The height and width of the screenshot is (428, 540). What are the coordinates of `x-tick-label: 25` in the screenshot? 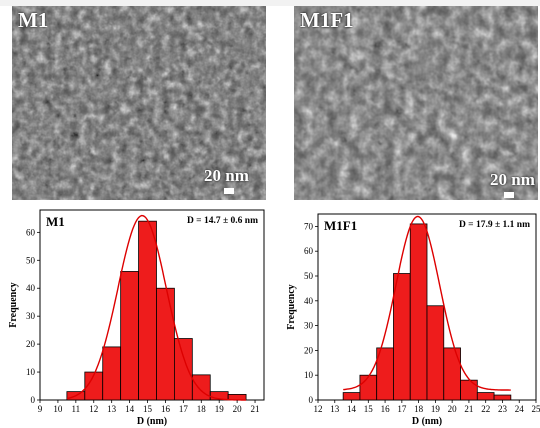 It's located at (536, 409).